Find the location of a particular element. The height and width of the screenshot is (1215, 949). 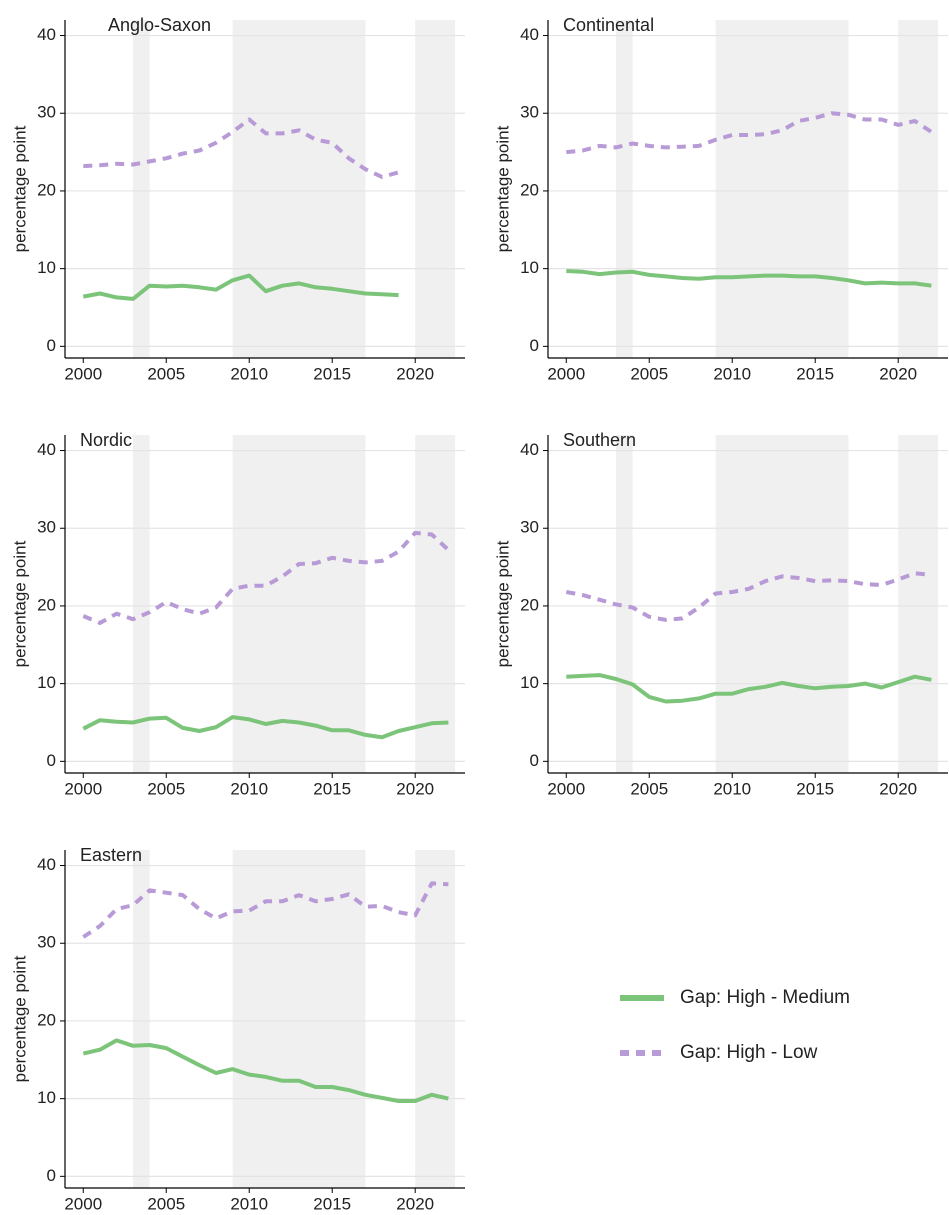

panel-title: Continental is located at coordinates (608, 25).